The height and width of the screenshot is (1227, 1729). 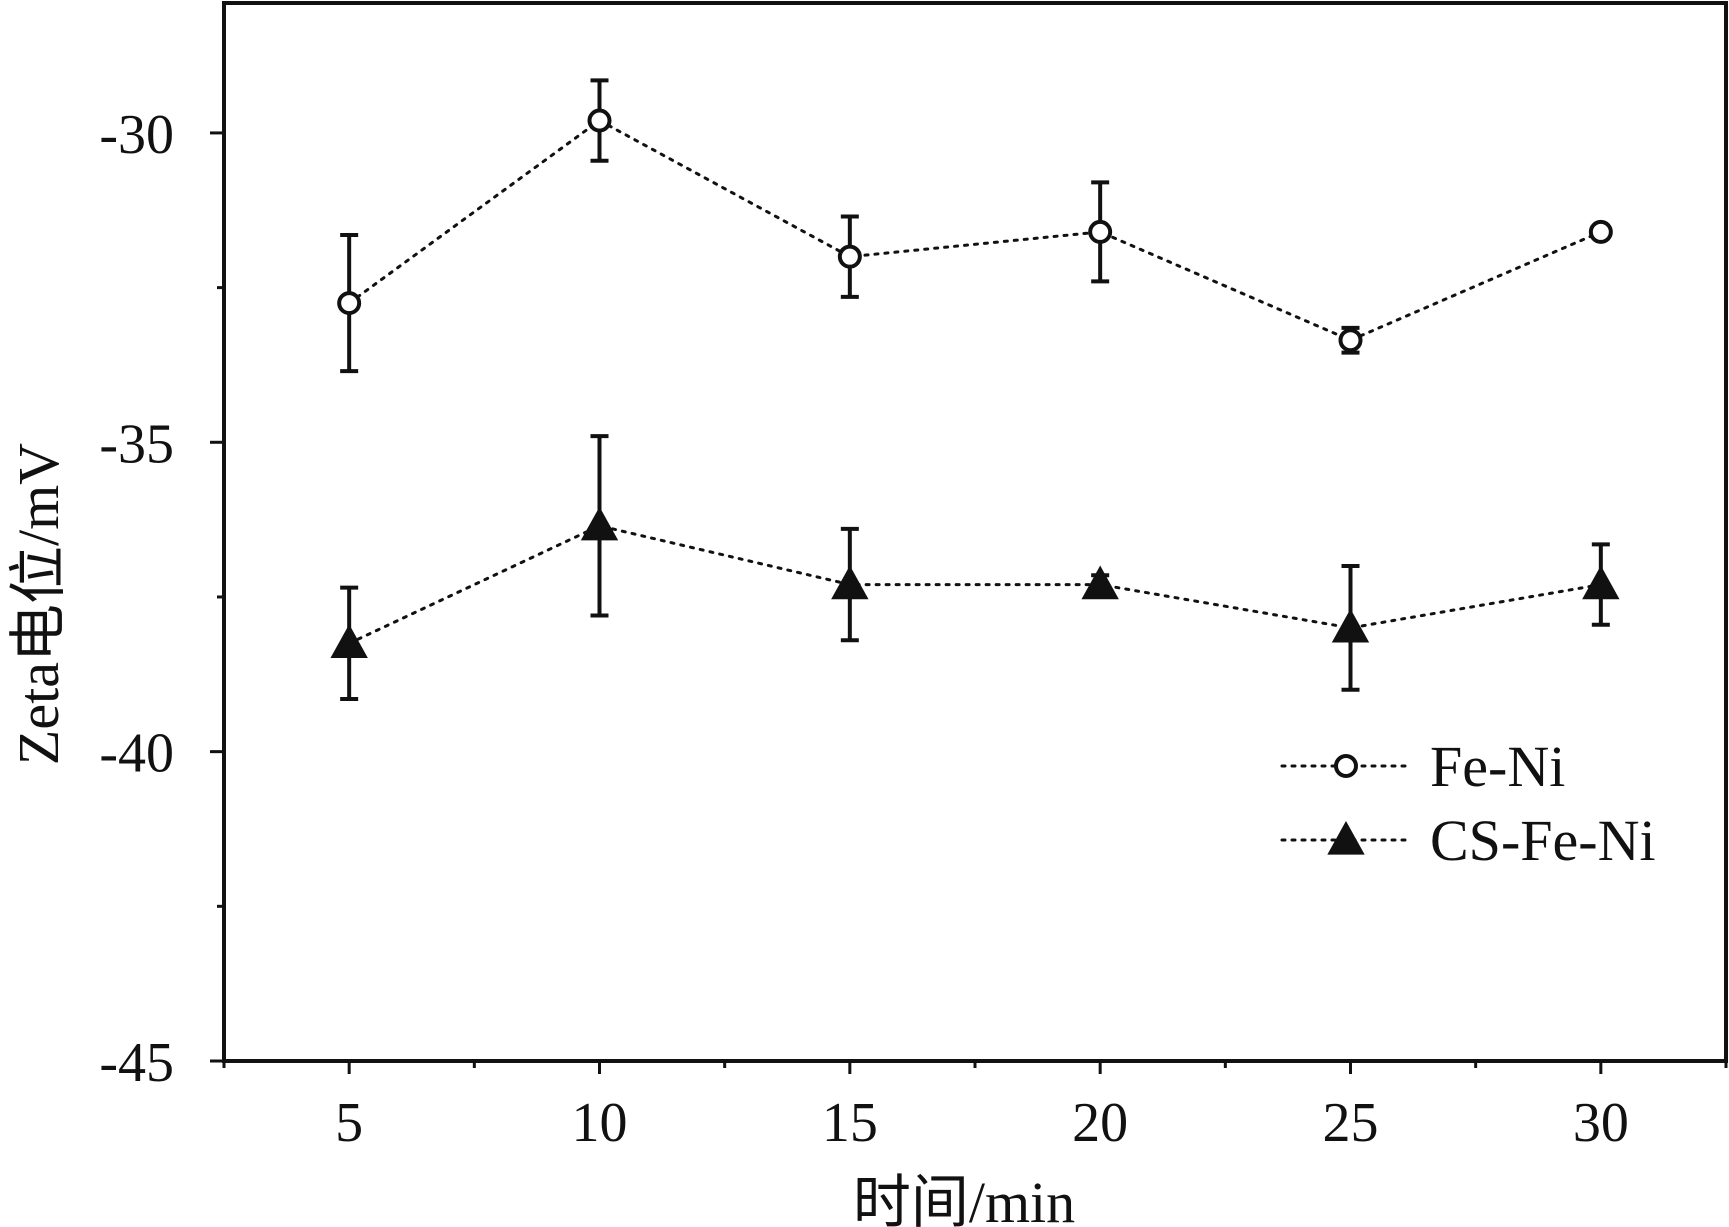 What do you see at coordinates (975, 584) in the screenshot?
I see `series-line-cs-fe-ni` at bounding box center [975, 584].